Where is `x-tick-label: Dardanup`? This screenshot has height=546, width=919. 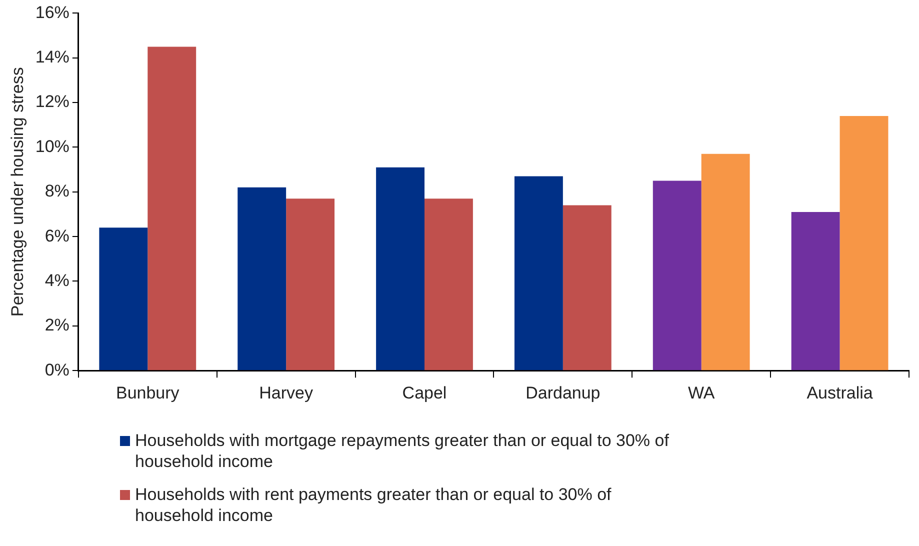 x-tick-label: Dardanup is located at coordinates (563, 392).